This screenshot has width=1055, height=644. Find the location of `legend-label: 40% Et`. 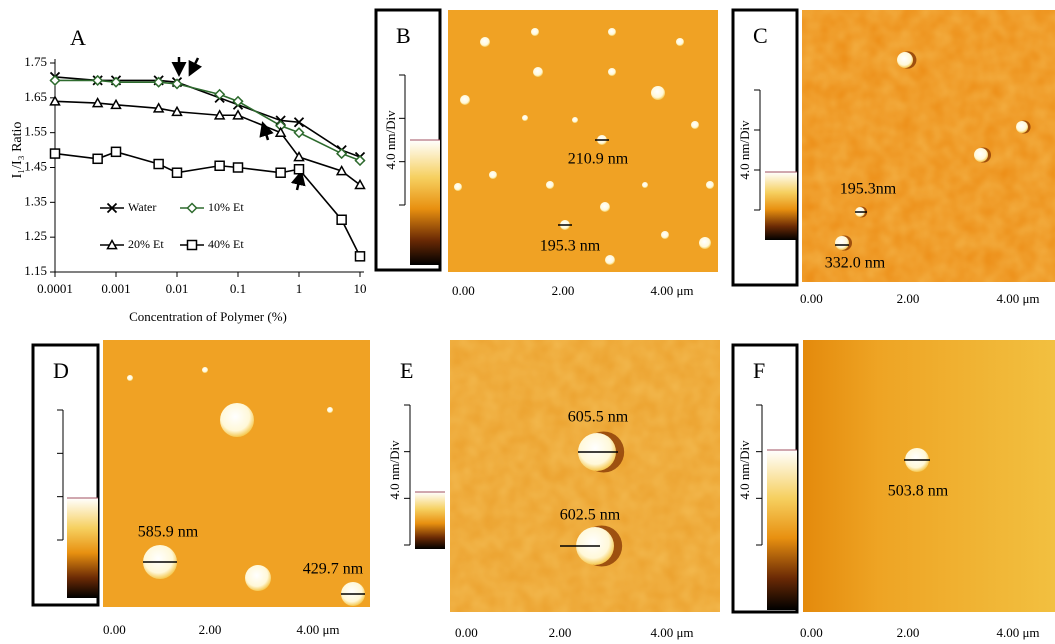

legend-label: 40% Et is located at coordinates (226, 244).